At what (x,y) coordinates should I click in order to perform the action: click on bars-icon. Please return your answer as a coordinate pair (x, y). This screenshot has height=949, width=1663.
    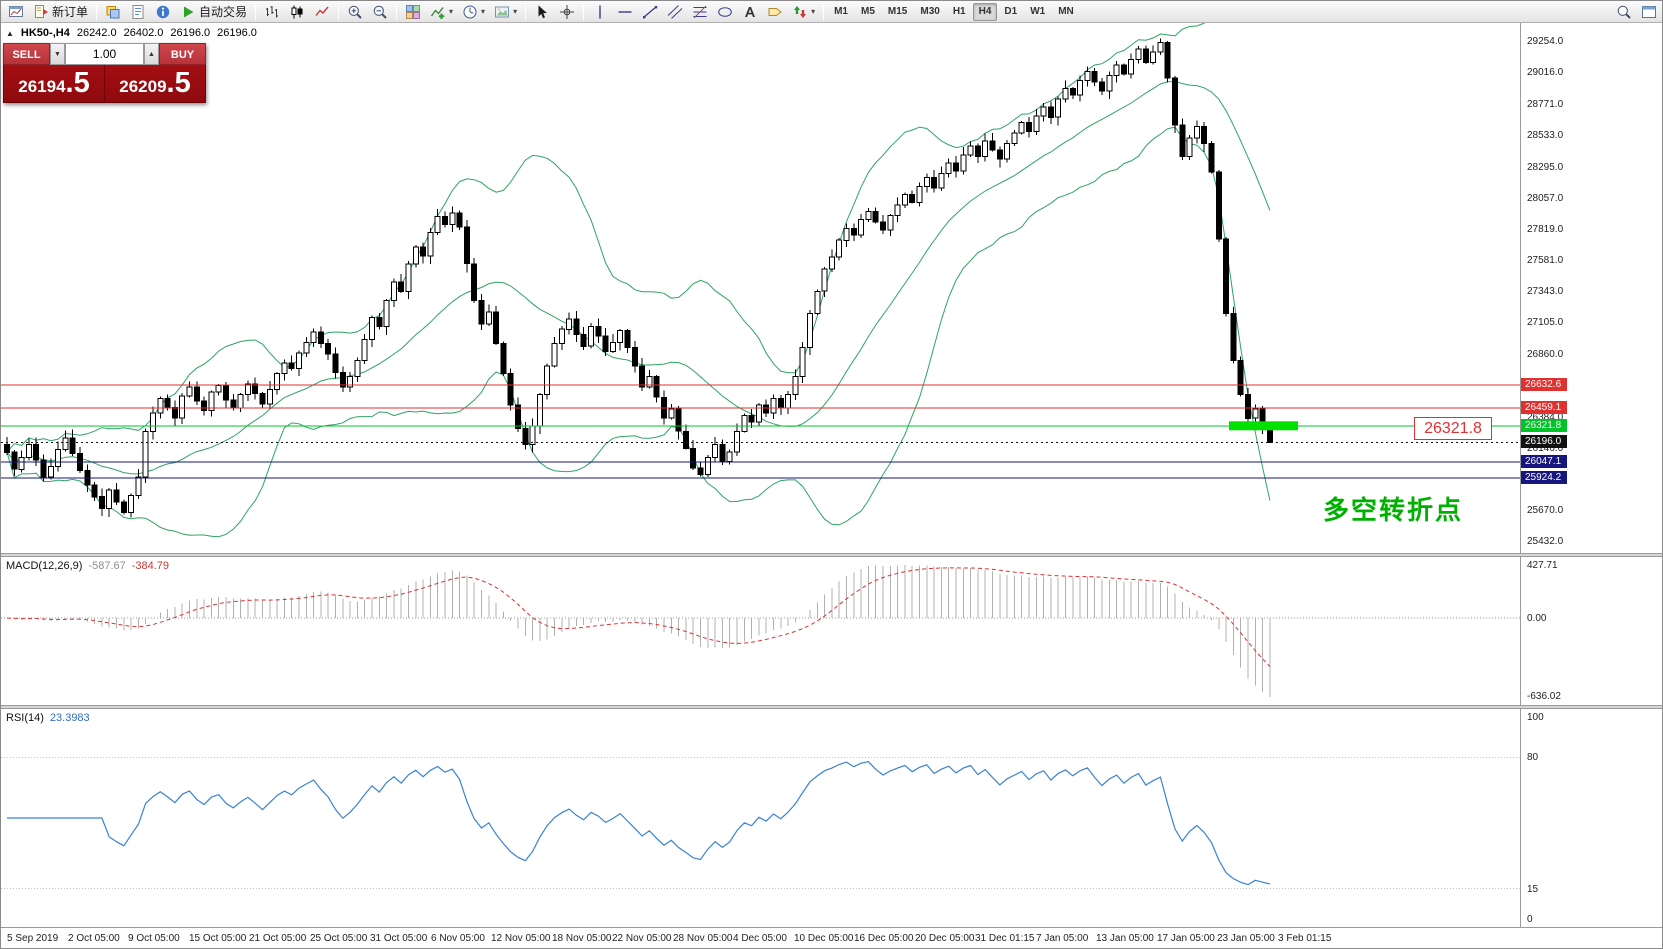
    Looking at the image, I should click on (272, 12).